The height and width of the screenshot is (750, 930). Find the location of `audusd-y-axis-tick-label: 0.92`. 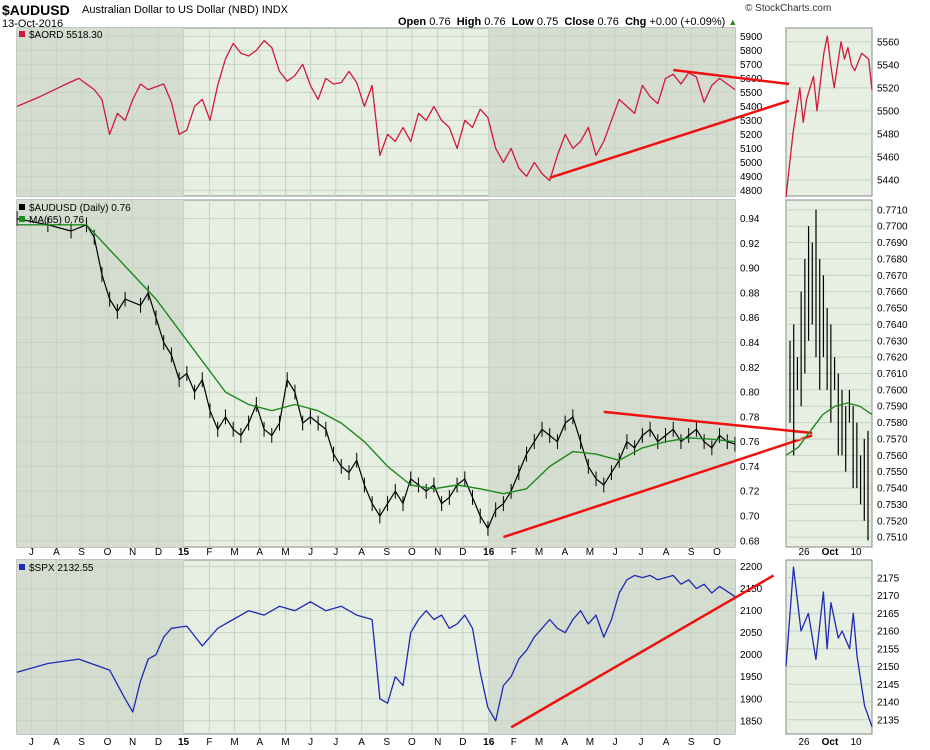

audusd-y-axis-tick-label: 0.92 is located at coordinates (750, 244).